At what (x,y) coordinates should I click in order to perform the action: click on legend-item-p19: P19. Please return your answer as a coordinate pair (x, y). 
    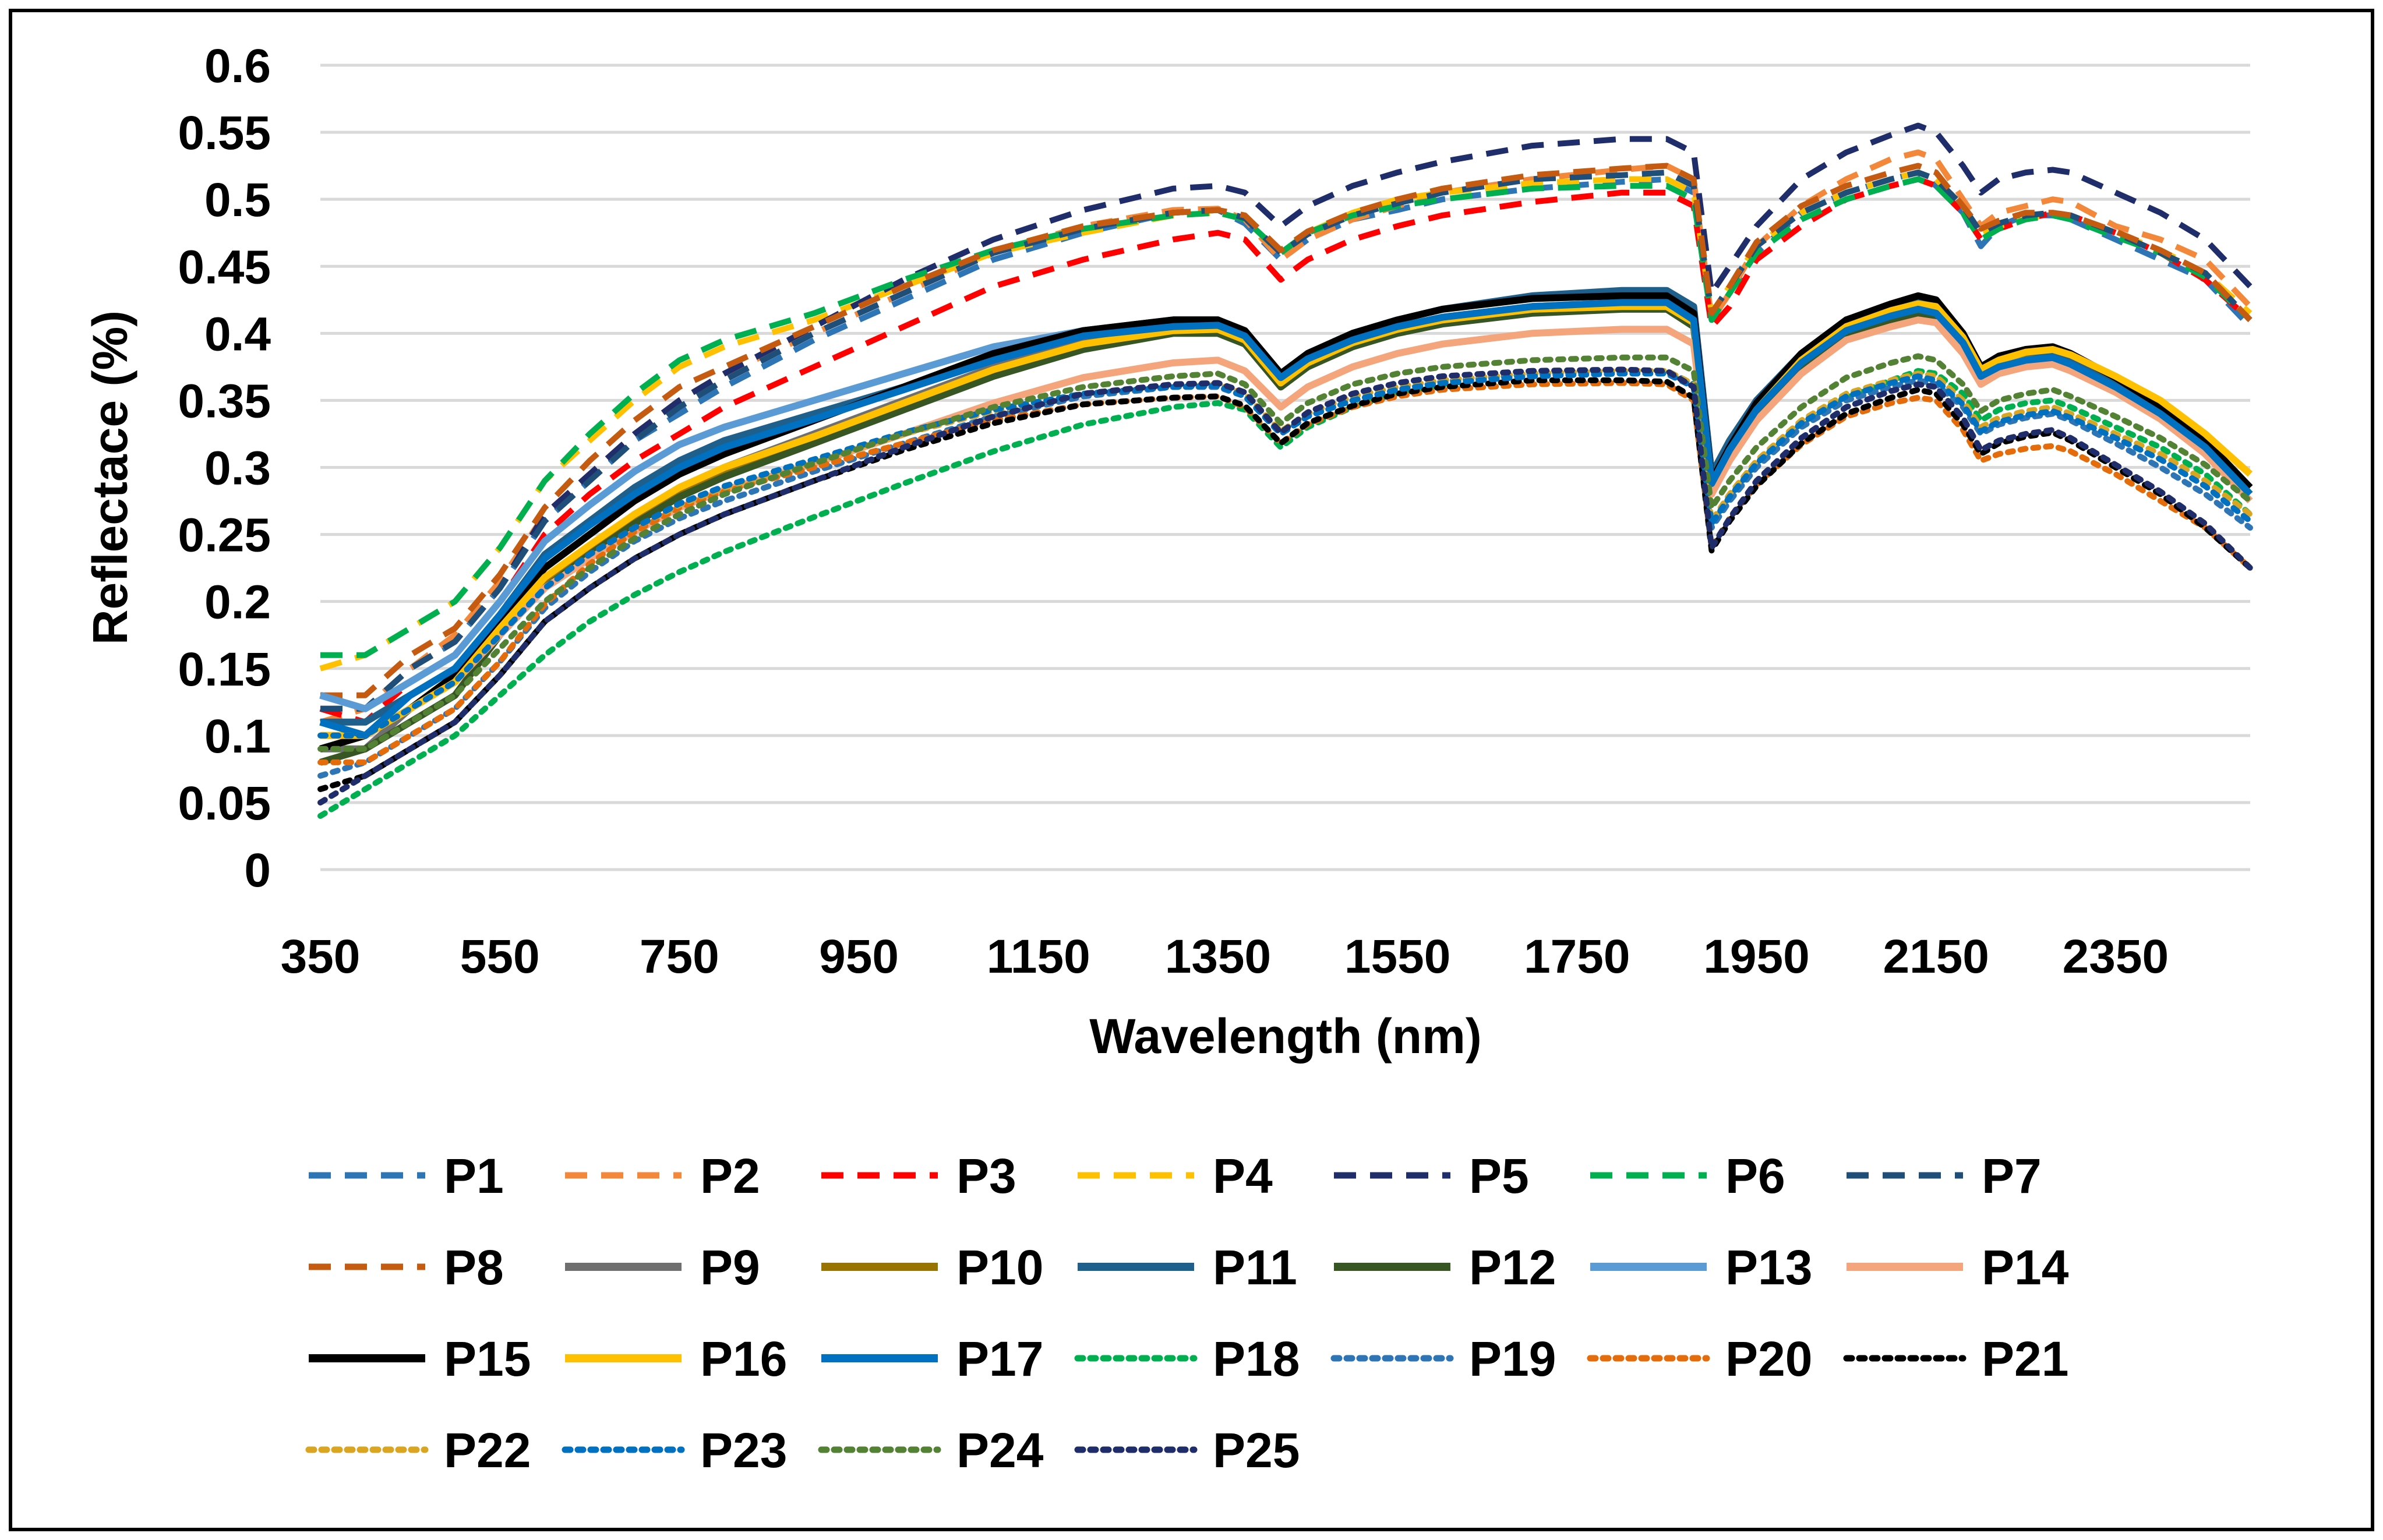
    Looking at the image, I should click on (1443, 1358).